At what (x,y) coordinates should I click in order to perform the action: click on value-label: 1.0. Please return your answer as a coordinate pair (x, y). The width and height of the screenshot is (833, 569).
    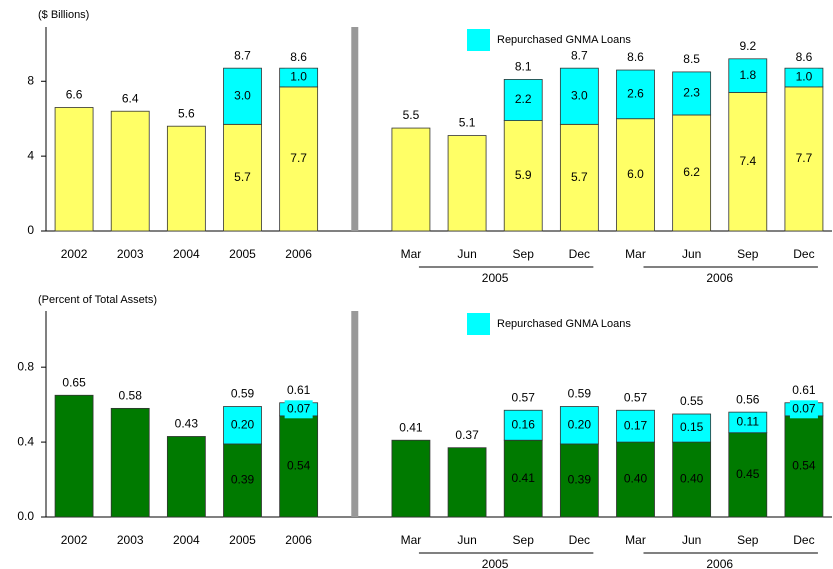
    Looking at the image, I should click on (298, 77).